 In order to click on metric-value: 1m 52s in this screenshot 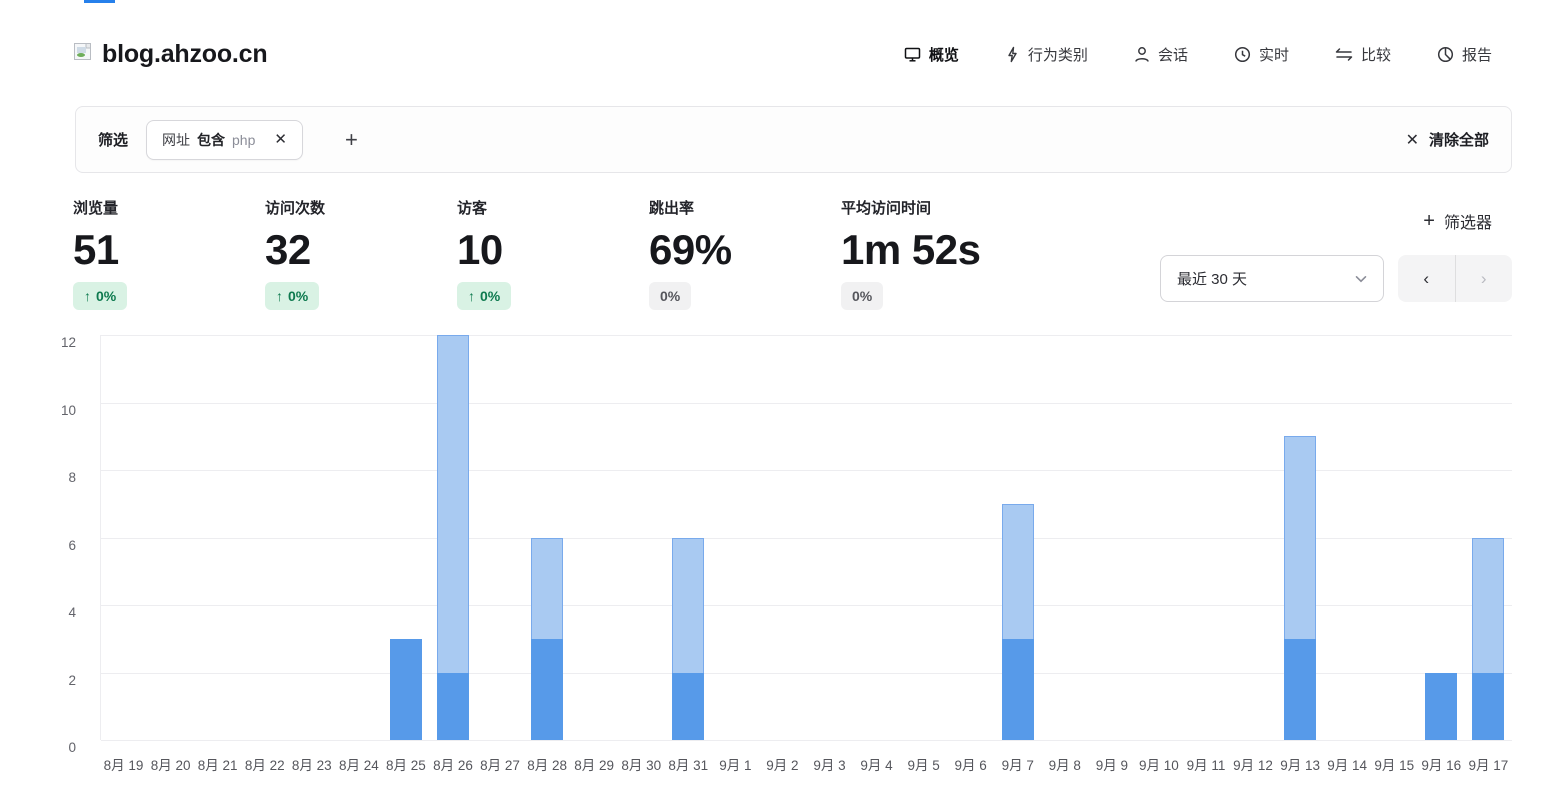, I will do `click(911, 249)`.